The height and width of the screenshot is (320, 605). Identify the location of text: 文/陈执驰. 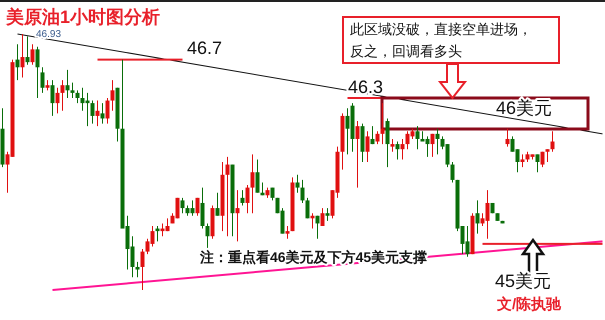
(529, 304).